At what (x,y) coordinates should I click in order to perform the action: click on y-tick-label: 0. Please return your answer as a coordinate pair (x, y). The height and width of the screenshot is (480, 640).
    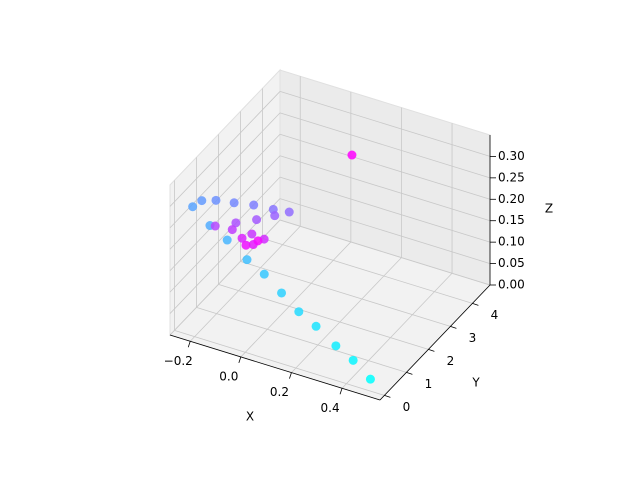
    Looking at the image, I should click on (407, 407).